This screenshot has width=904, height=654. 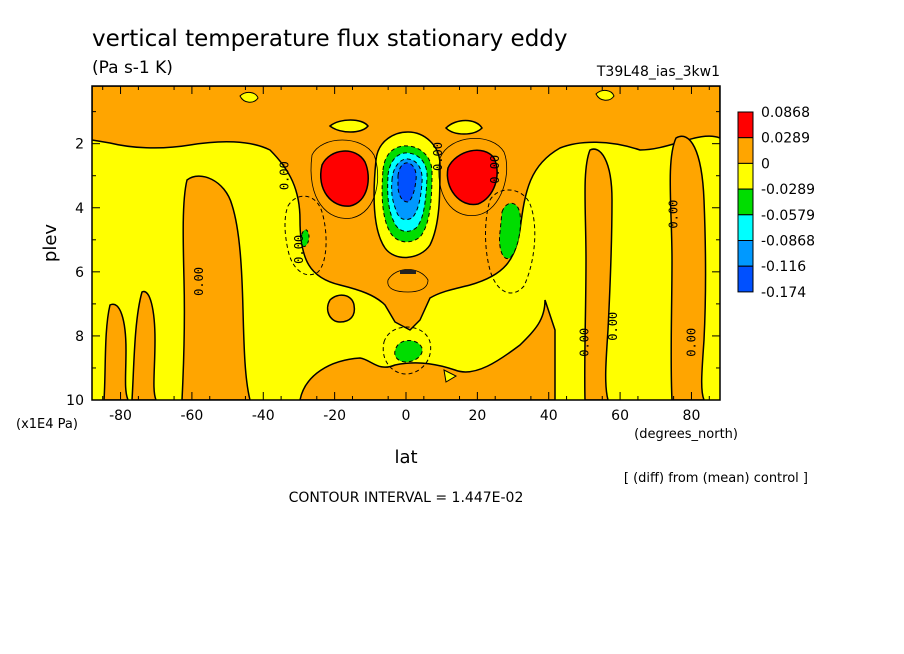 I want to click on y-tick-label: 2, so click(x=79, y=145).